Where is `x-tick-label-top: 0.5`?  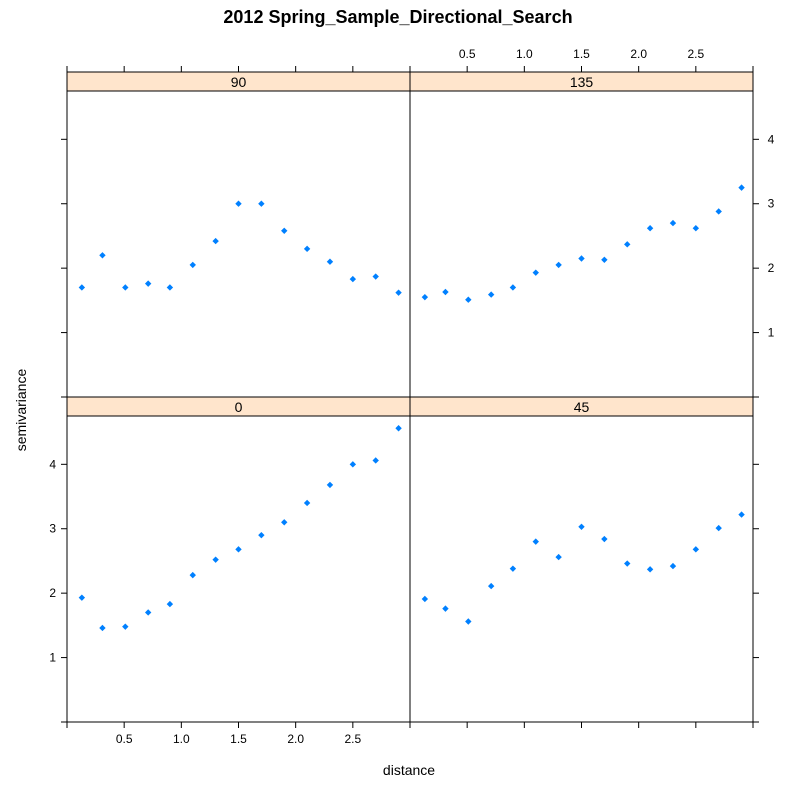 x-tick-label-top: 0.5 is located at coordinates (467, 54).